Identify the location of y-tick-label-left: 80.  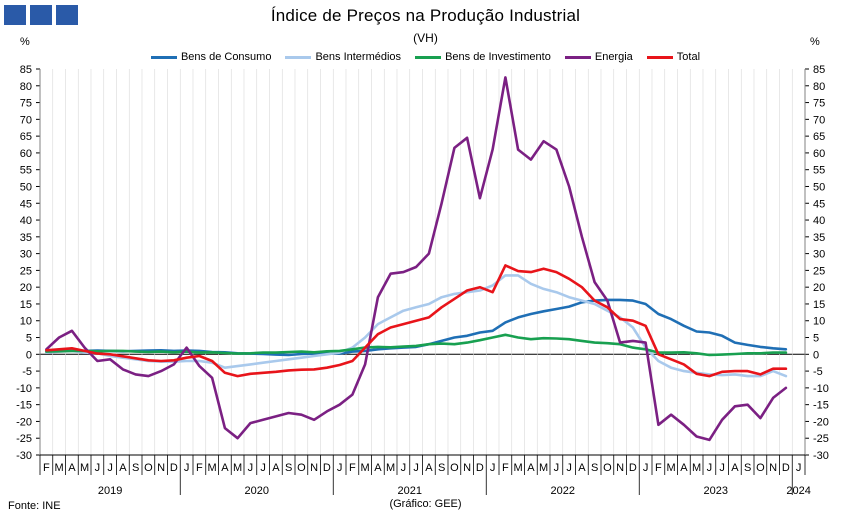
(26, 87).